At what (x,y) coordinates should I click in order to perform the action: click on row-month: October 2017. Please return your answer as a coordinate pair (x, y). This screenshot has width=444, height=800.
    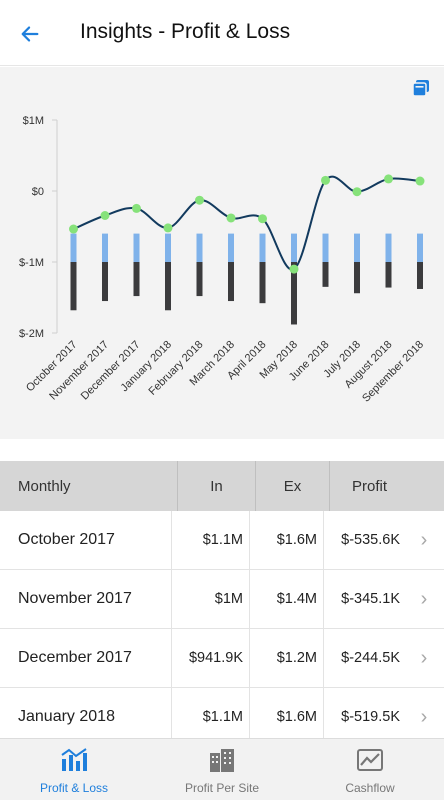
    Looking at the image, I should click on (86, 540).